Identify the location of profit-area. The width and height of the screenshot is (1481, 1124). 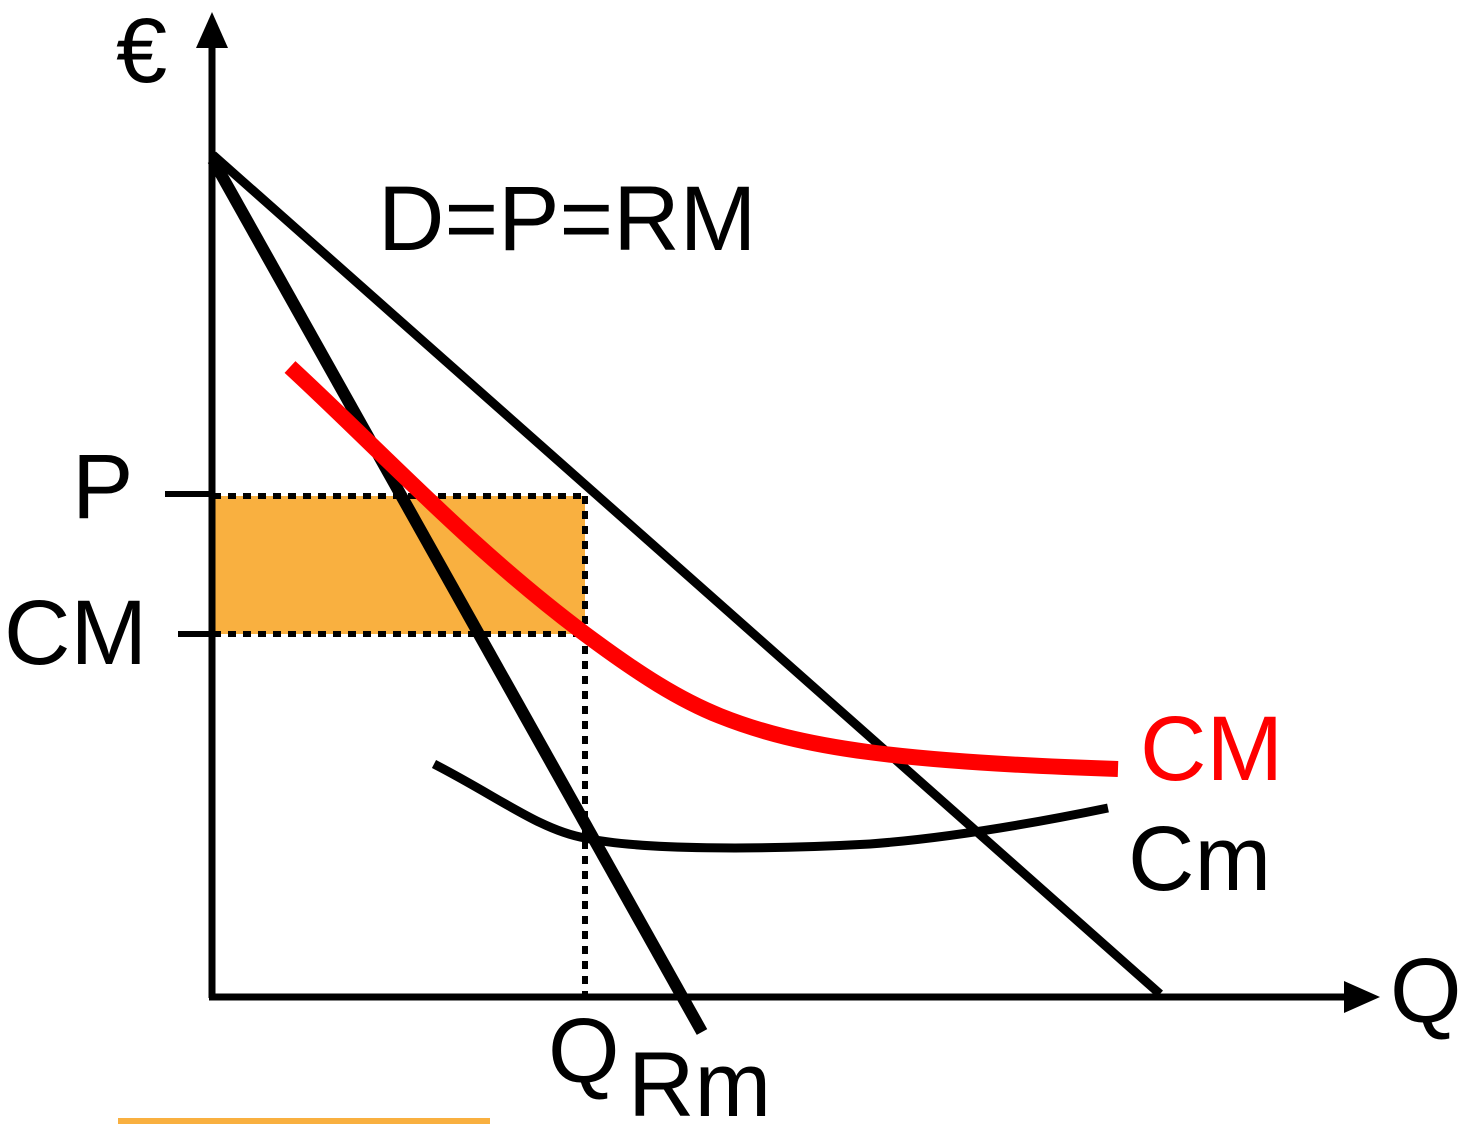
(399, 565).